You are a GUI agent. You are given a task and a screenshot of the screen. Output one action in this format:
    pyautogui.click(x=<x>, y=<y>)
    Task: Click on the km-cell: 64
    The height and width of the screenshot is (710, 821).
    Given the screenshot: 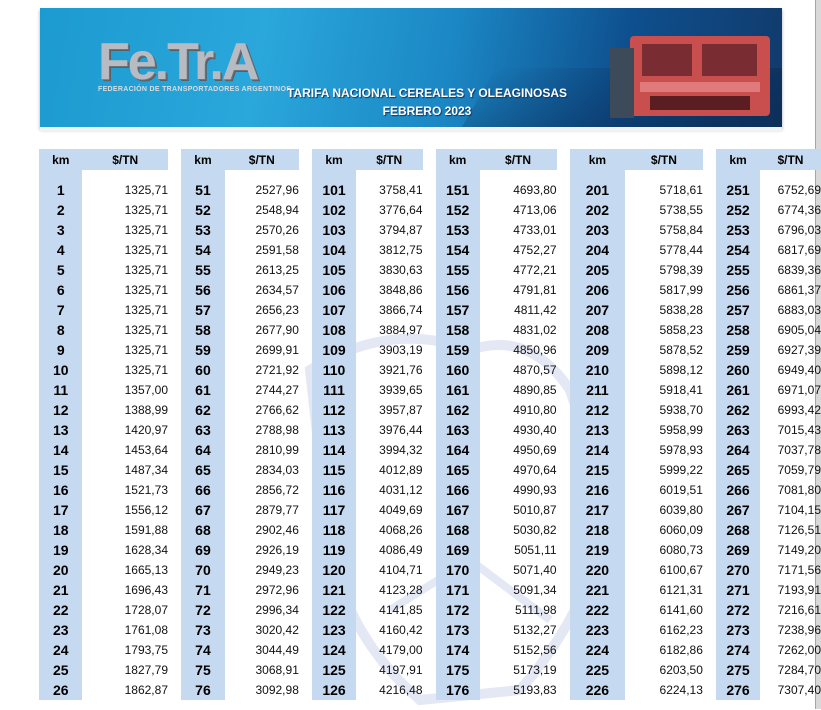 What is the action you would take?
    pyautogui.click(x=203, y=450)
    